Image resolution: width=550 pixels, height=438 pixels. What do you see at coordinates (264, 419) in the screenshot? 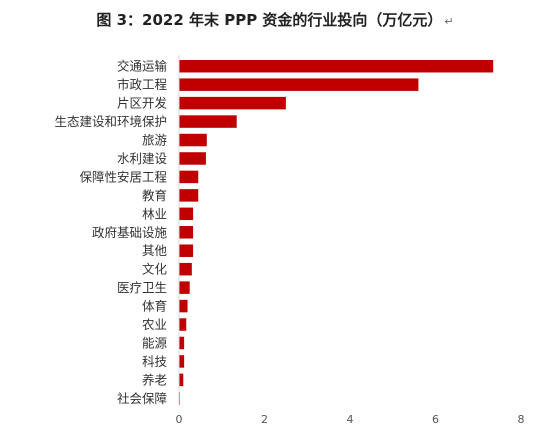
I see `x-tick-label: 2` at bounding box center [264, 419].